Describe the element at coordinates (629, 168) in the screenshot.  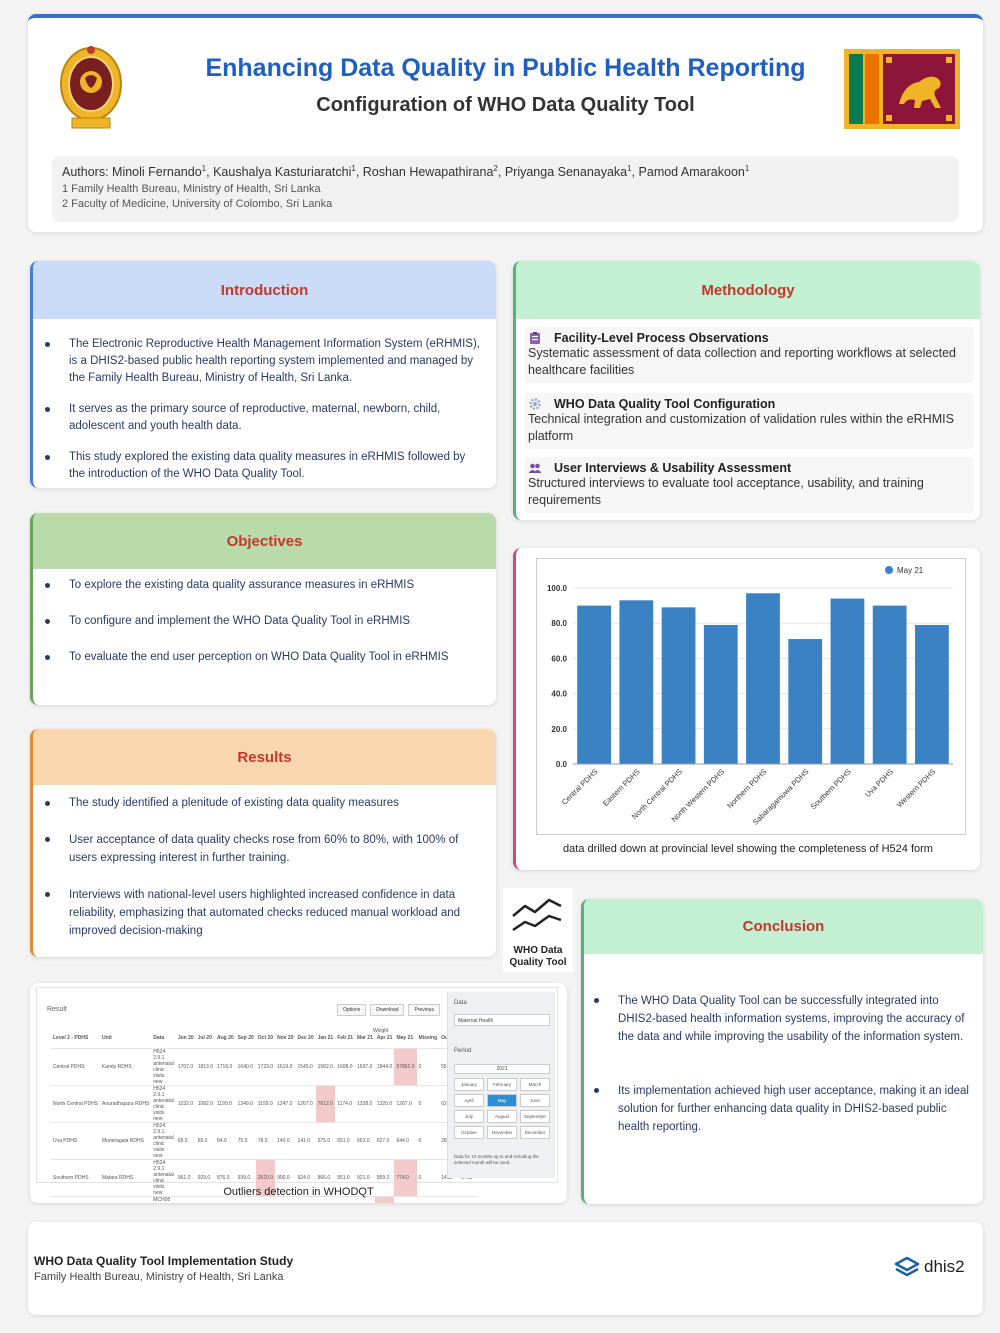
I see `affiliation-mark: 1` at that location.